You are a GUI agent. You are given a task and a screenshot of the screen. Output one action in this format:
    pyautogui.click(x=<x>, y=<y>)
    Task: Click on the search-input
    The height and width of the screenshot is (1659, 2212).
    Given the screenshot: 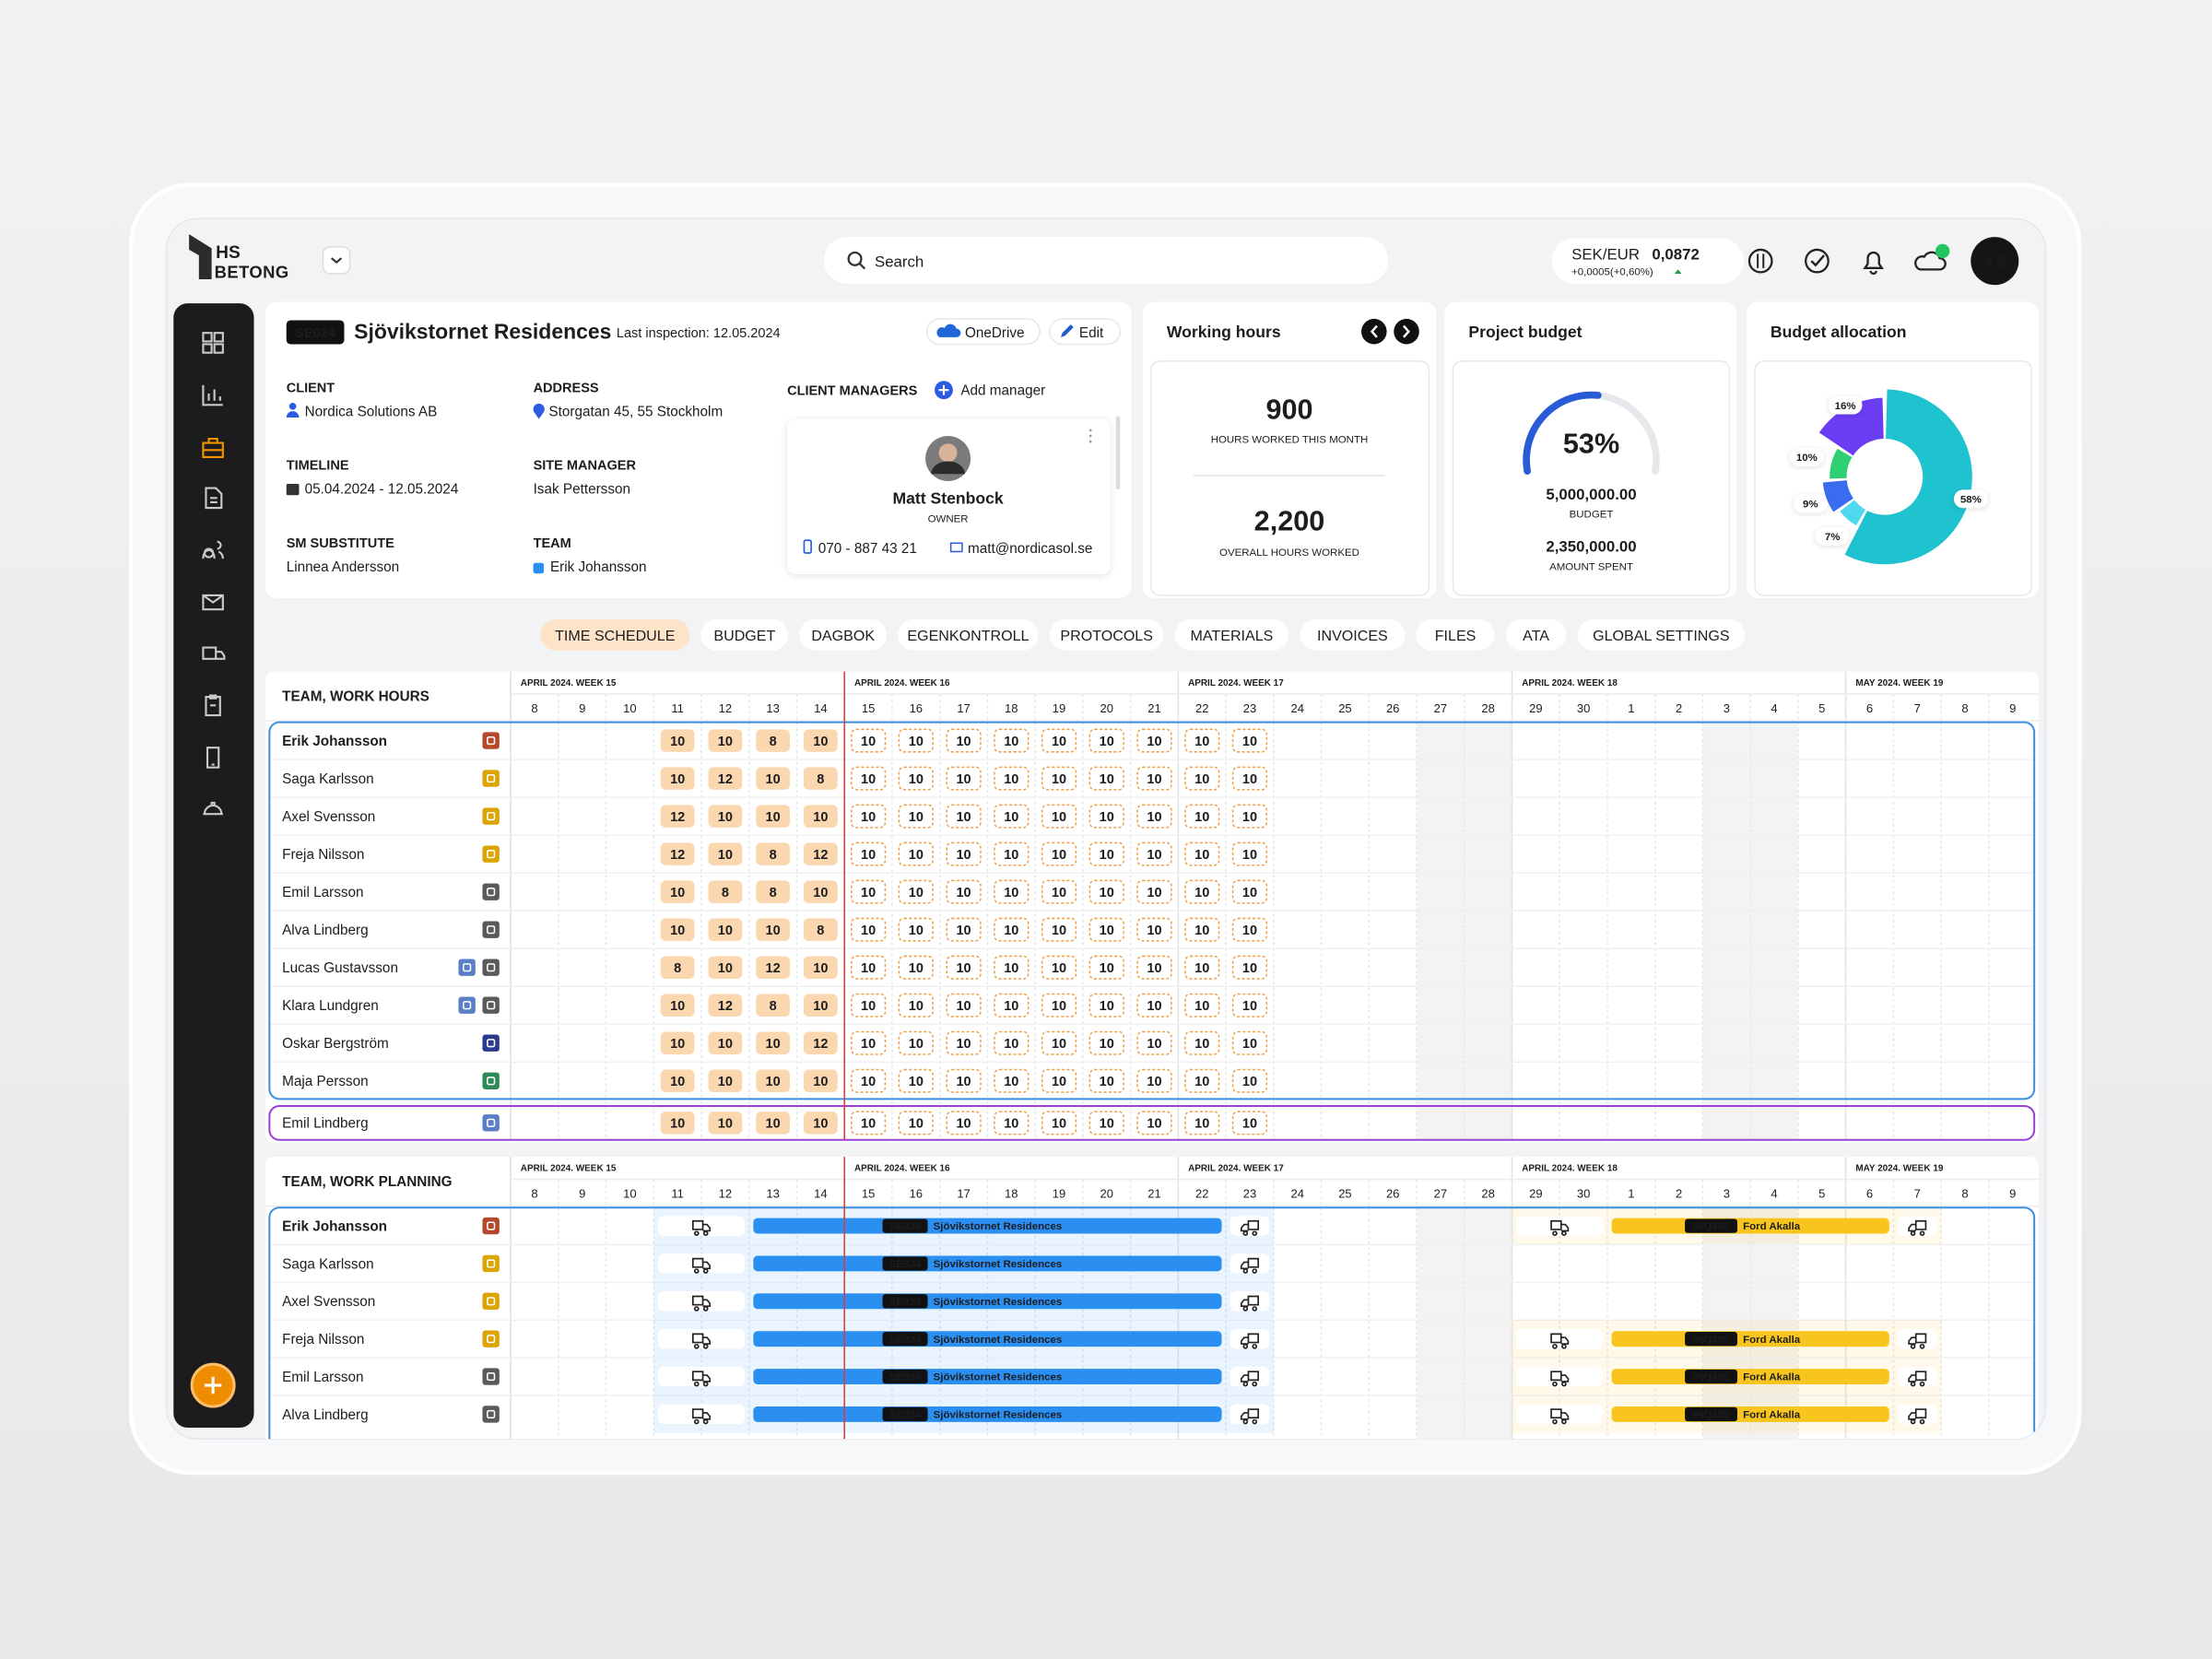 What is the action you would take?
    pyautogui.click(x=1106, y=260)
    